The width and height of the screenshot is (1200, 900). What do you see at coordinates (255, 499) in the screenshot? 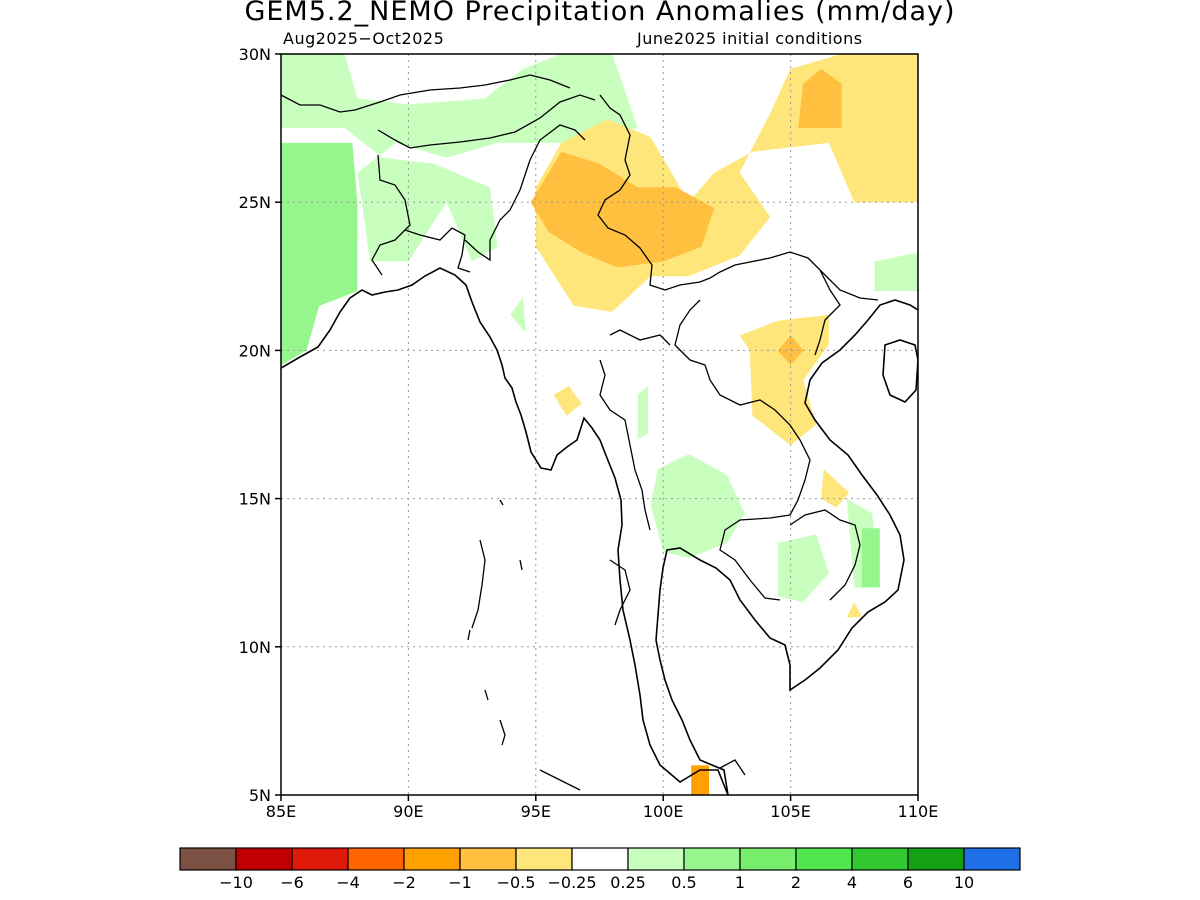
I see `lat-label-3: 15N` at bounding box center [255, 499].